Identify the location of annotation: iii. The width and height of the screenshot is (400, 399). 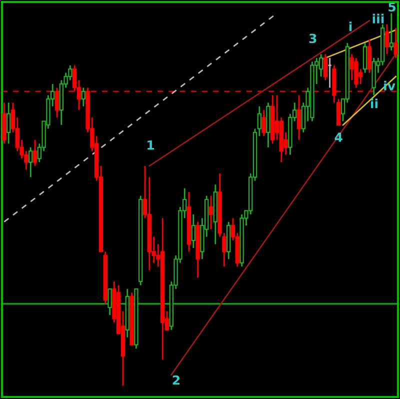
(378, 19).